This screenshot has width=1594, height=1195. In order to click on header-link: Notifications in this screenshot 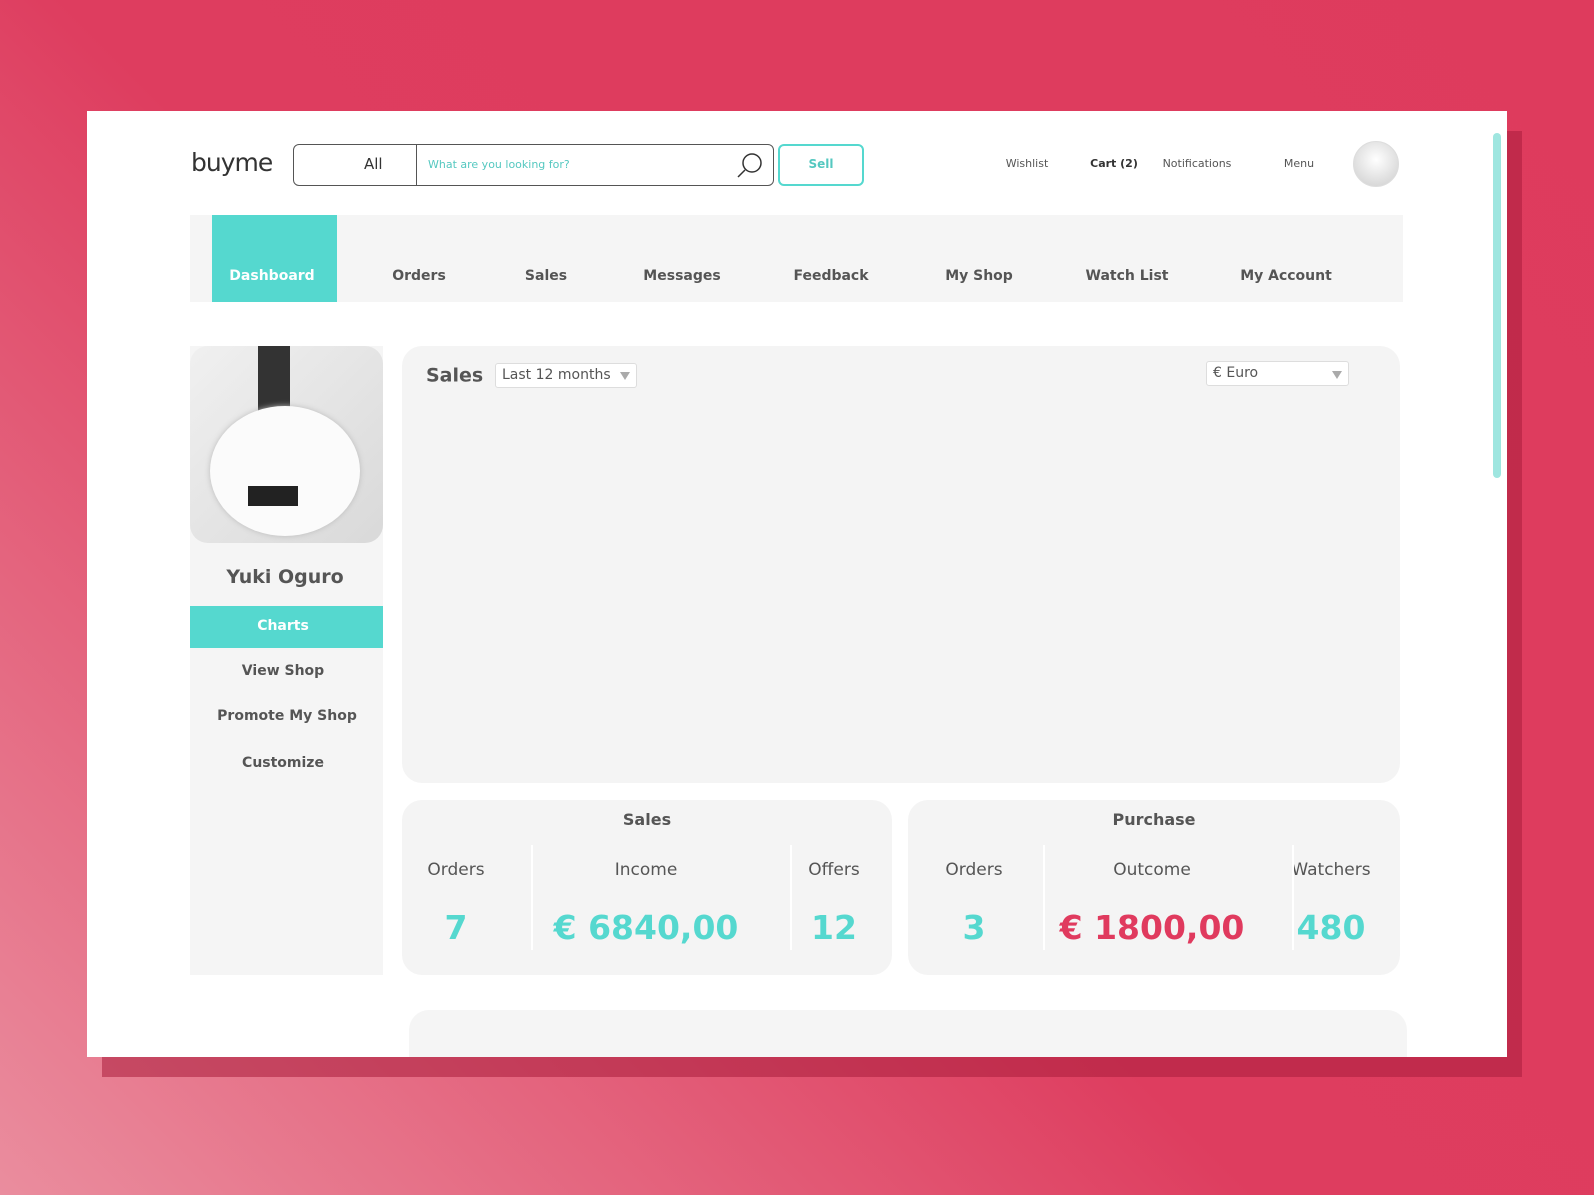, I will do `click(1197, 163)`.